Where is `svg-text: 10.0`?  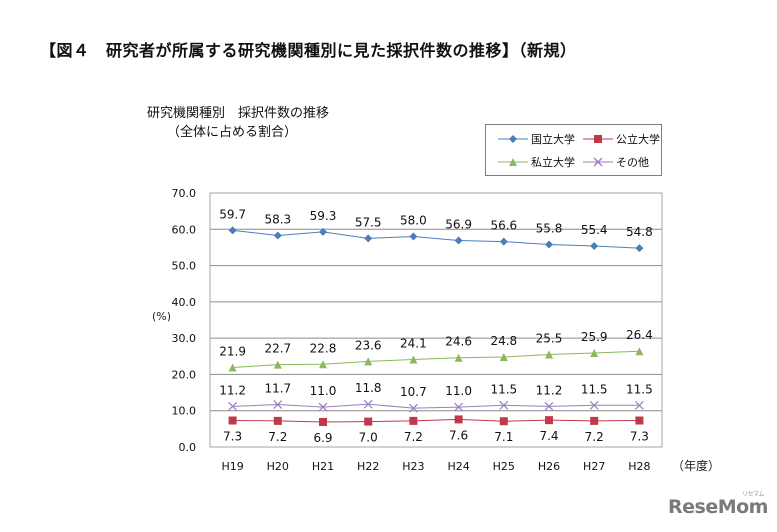 svg-text: 10.0 is located at coordinates (184, 411).